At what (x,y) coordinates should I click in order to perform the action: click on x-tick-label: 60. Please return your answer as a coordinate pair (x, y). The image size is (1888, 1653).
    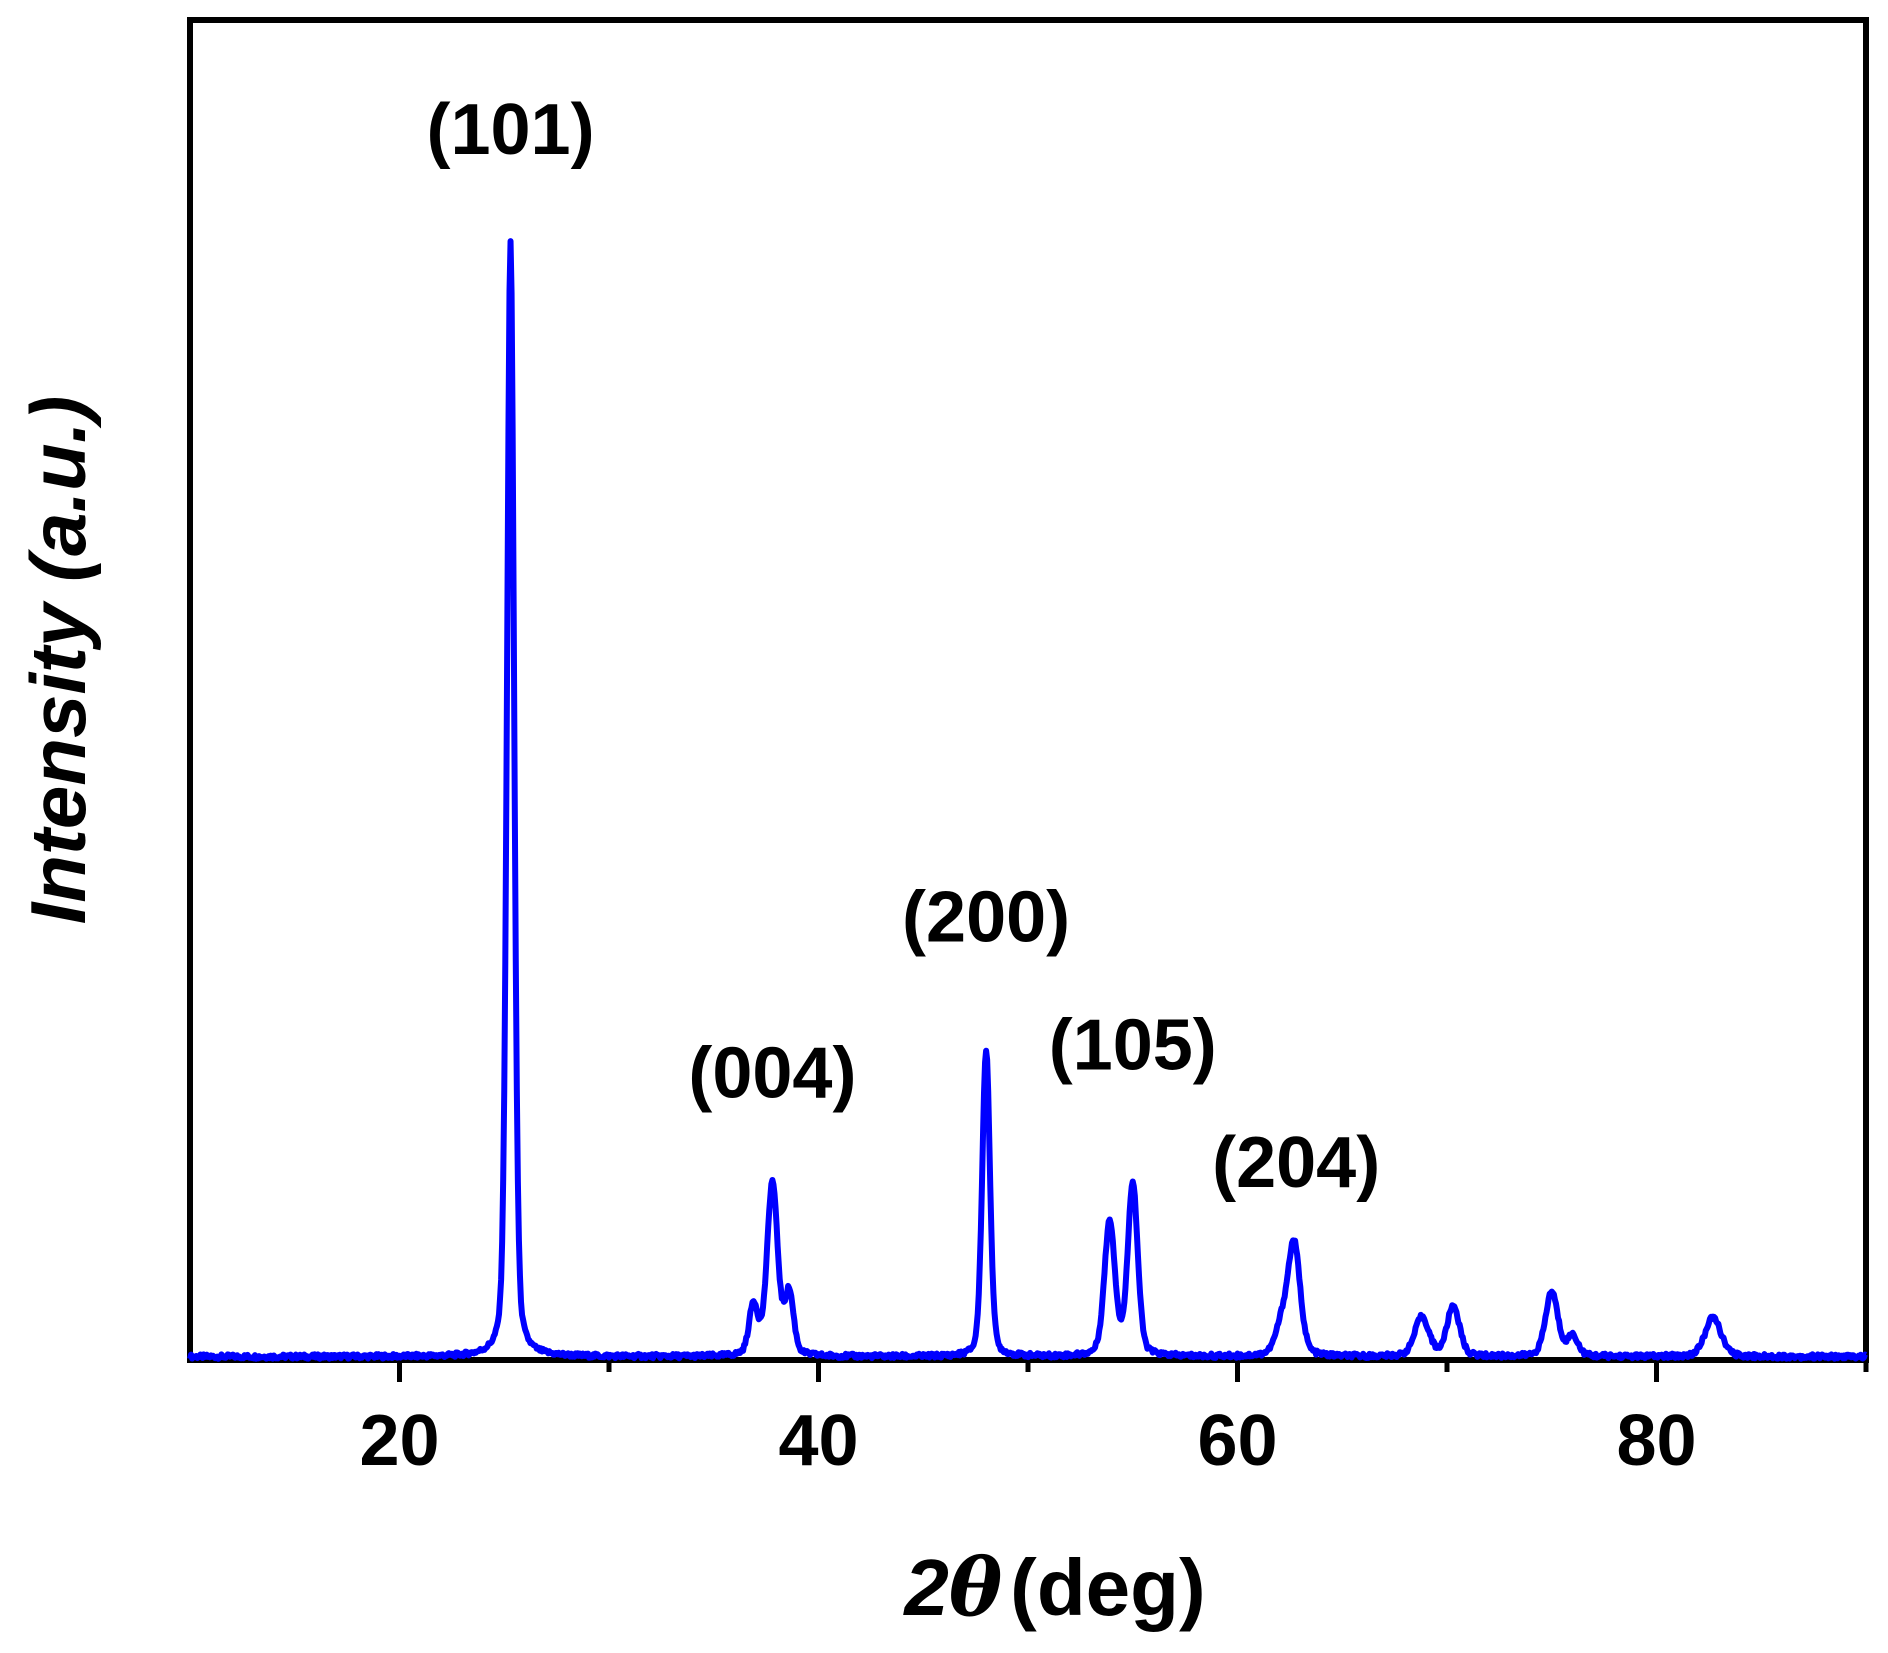
    Looking at the image, I should click on (1237, 1441).